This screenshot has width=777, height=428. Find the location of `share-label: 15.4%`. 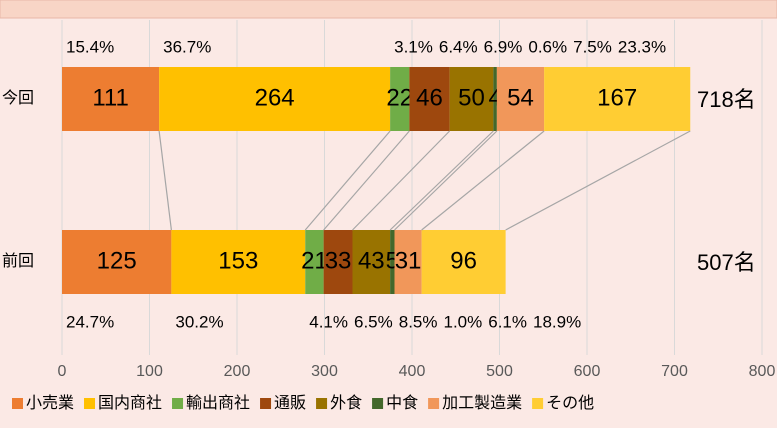

share-label: 15.4% is located at coordinates (90, 46).